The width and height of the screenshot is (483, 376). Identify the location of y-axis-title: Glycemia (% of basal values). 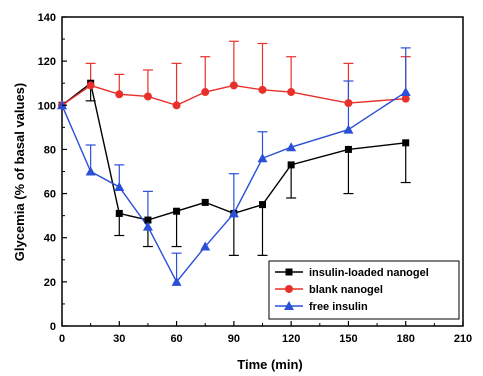
(19, 172).